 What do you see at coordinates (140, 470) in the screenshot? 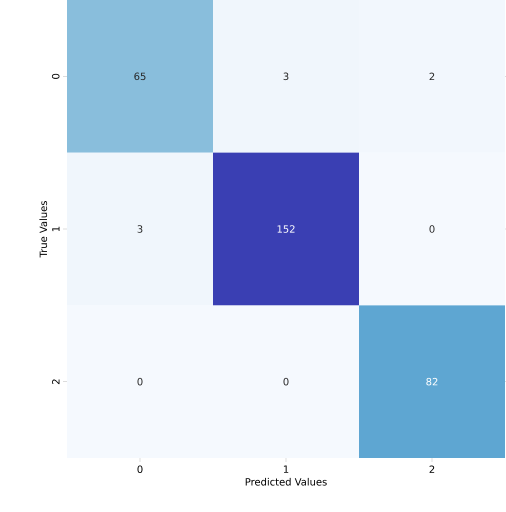
I see `x-tick-label: 0` at bounding box center [140, 470].